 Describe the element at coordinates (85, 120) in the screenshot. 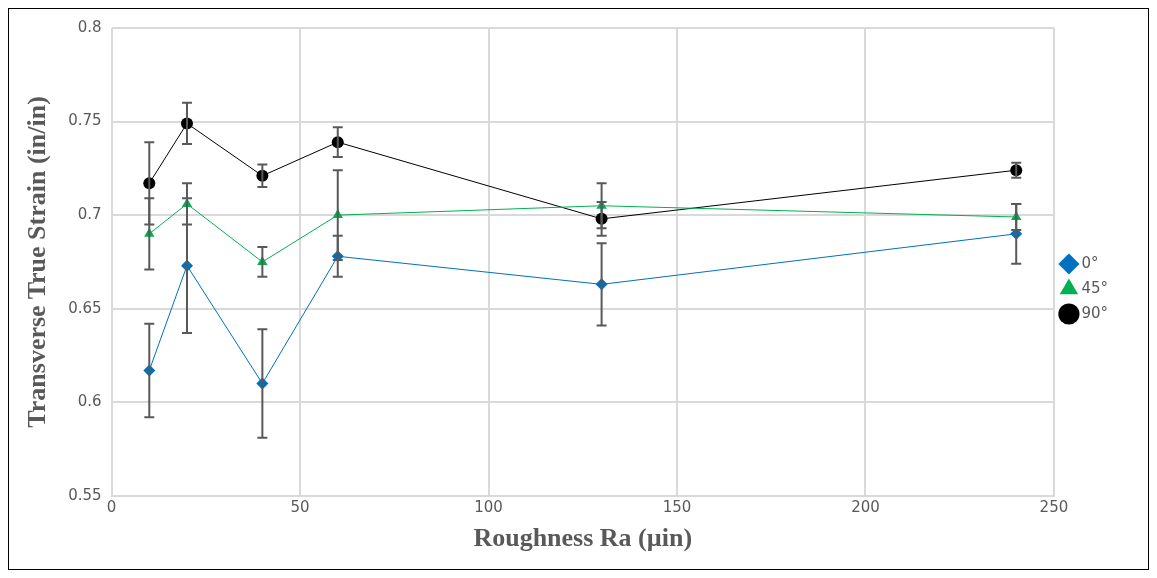

I see `y-tick-label: 0.75` at that location.